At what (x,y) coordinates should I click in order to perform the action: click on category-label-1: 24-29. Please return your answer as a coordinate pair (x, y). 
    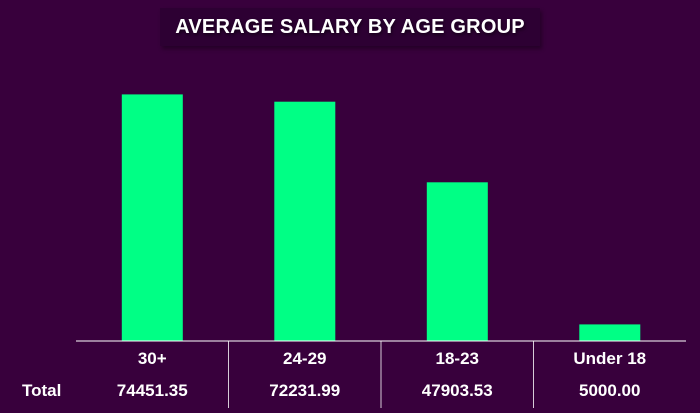
    Looking at the image, I should click on (304, 358).